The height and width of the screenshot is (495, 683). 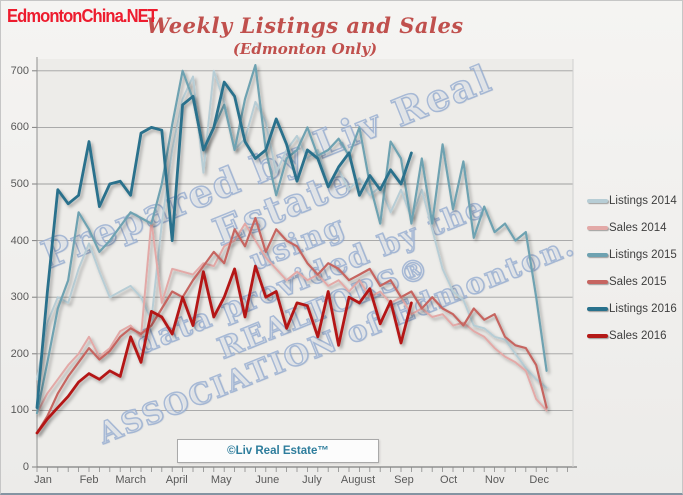 What do you see at coordinates (638, 335) in the screenshot?
I see `legend-label: Sales 2016` at bounding box center [638, 335].